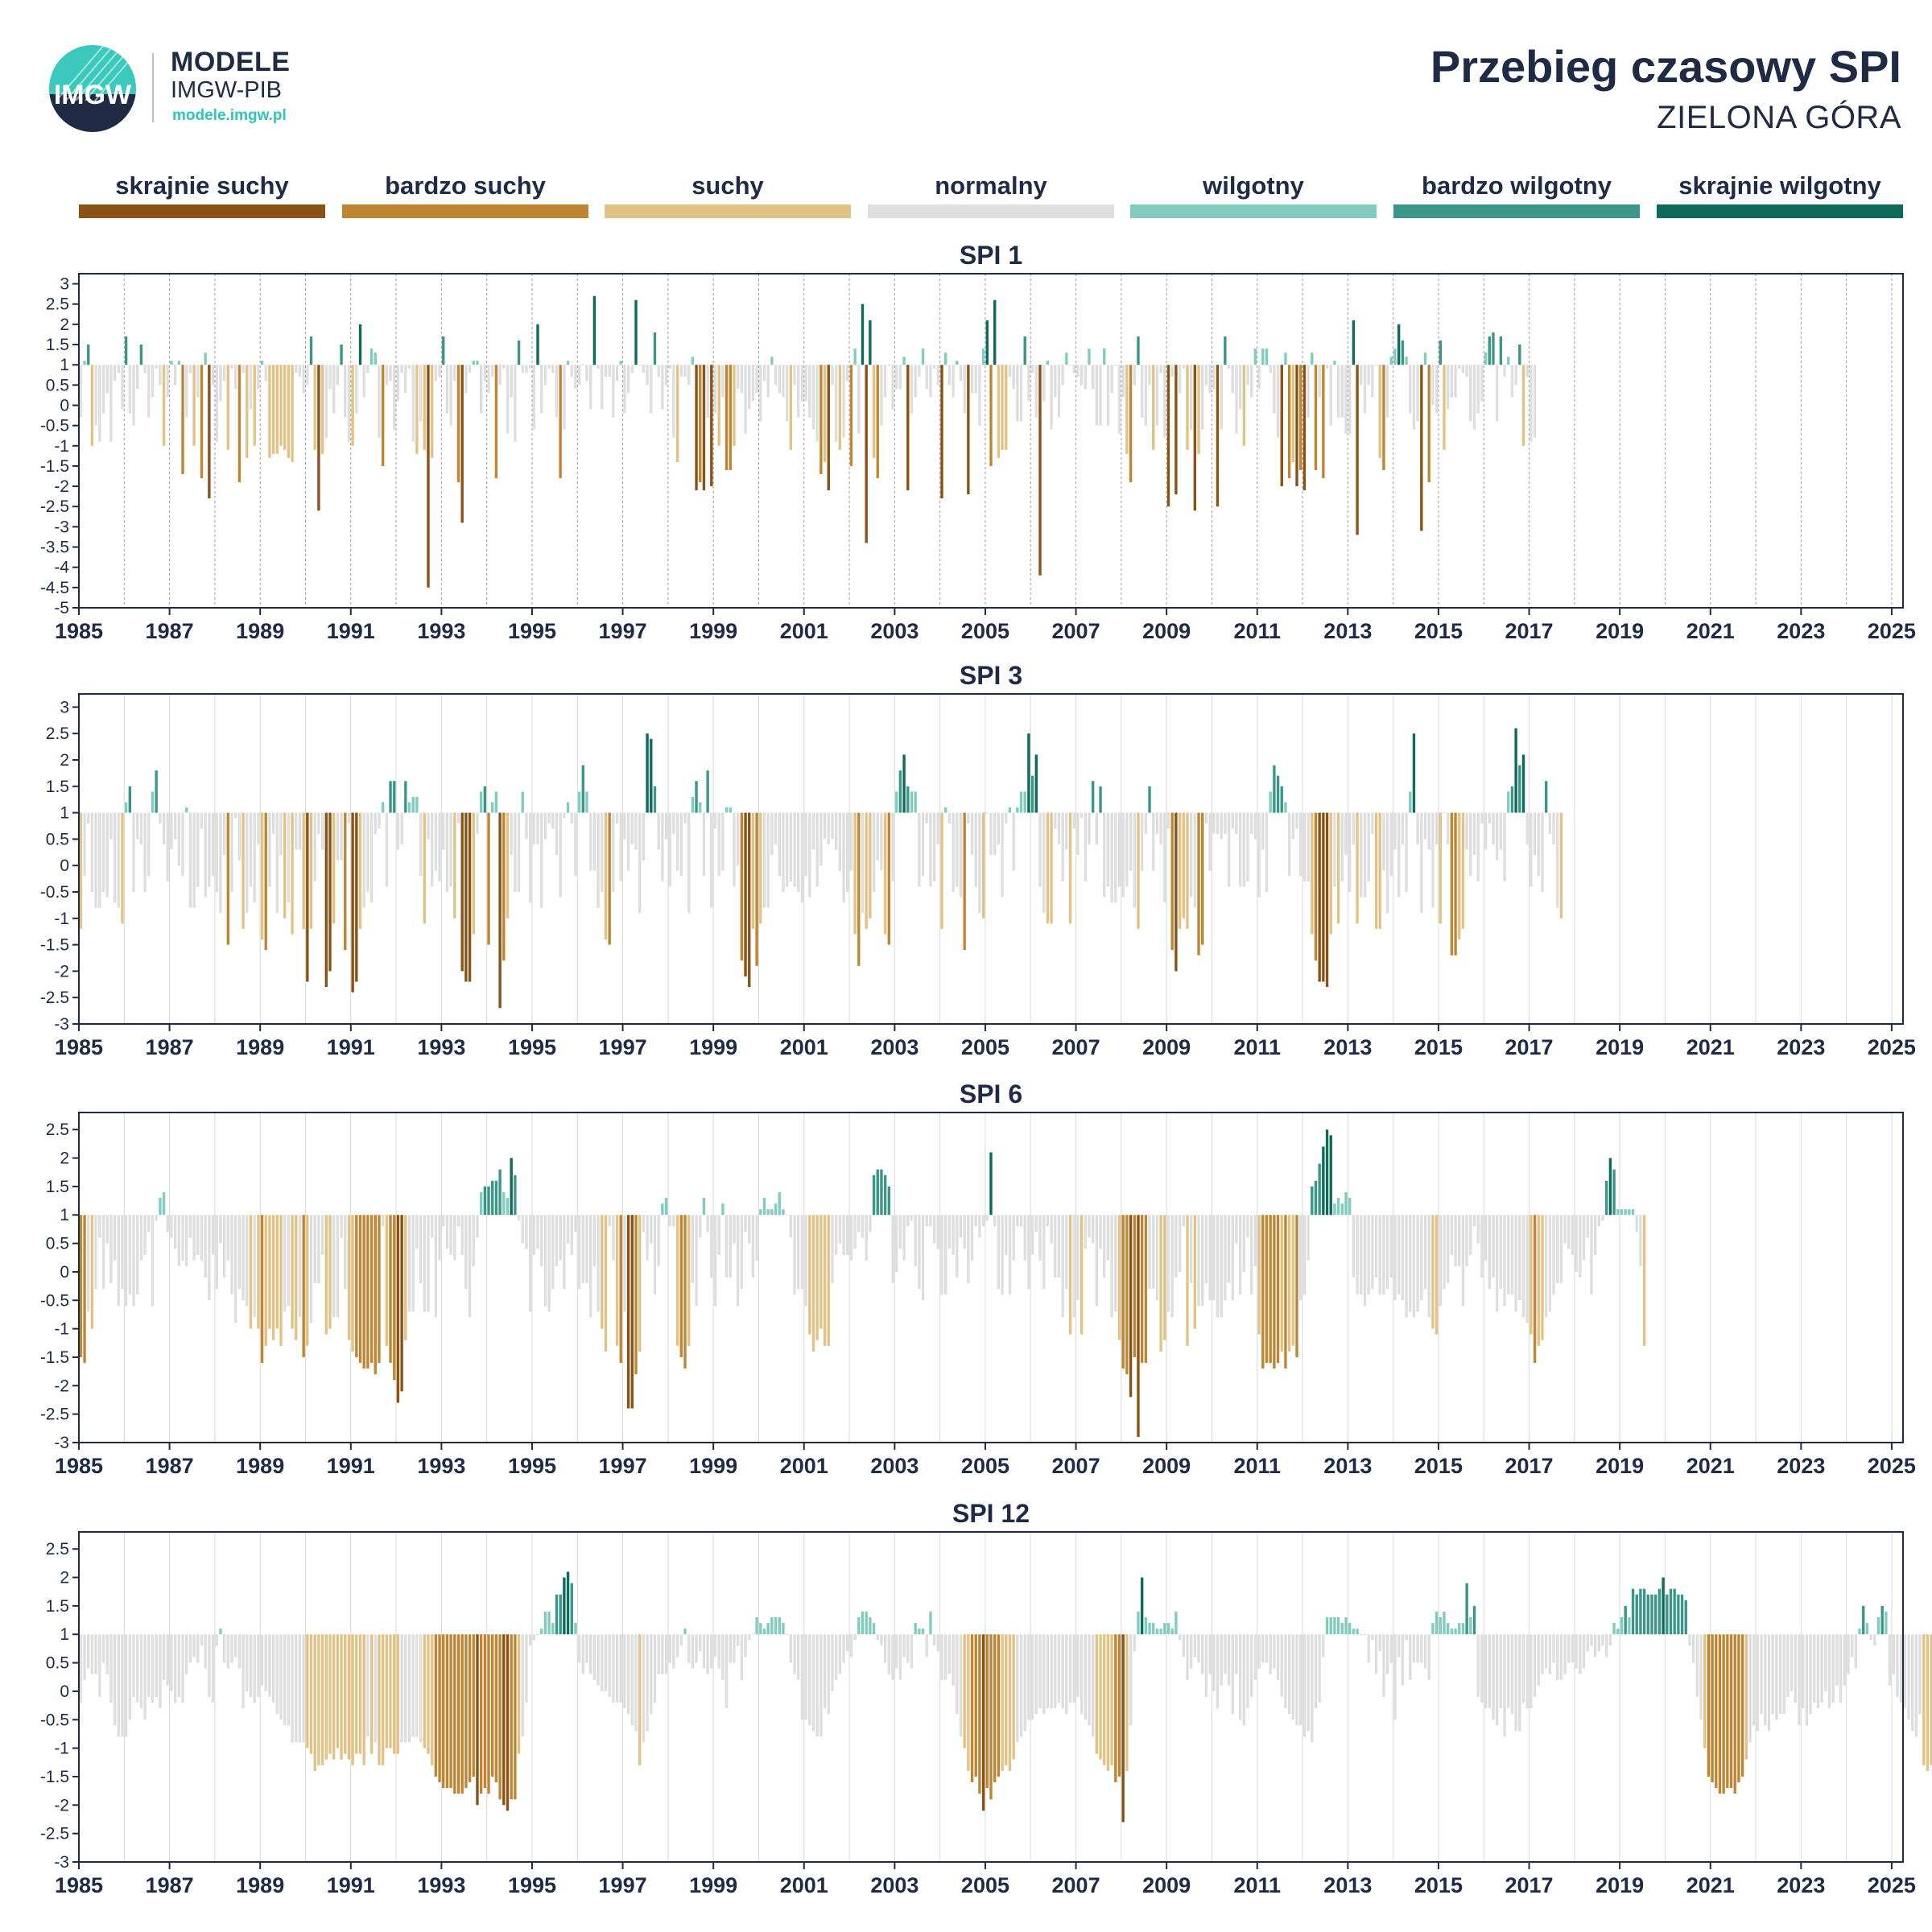 Image resolution: width=1932 pixels, height=1932 pixels. What do you see at coordinates (54, 1777) in the screenshot?
I see `y-tick-label: -1.5` at bounding box center [54, 1777].